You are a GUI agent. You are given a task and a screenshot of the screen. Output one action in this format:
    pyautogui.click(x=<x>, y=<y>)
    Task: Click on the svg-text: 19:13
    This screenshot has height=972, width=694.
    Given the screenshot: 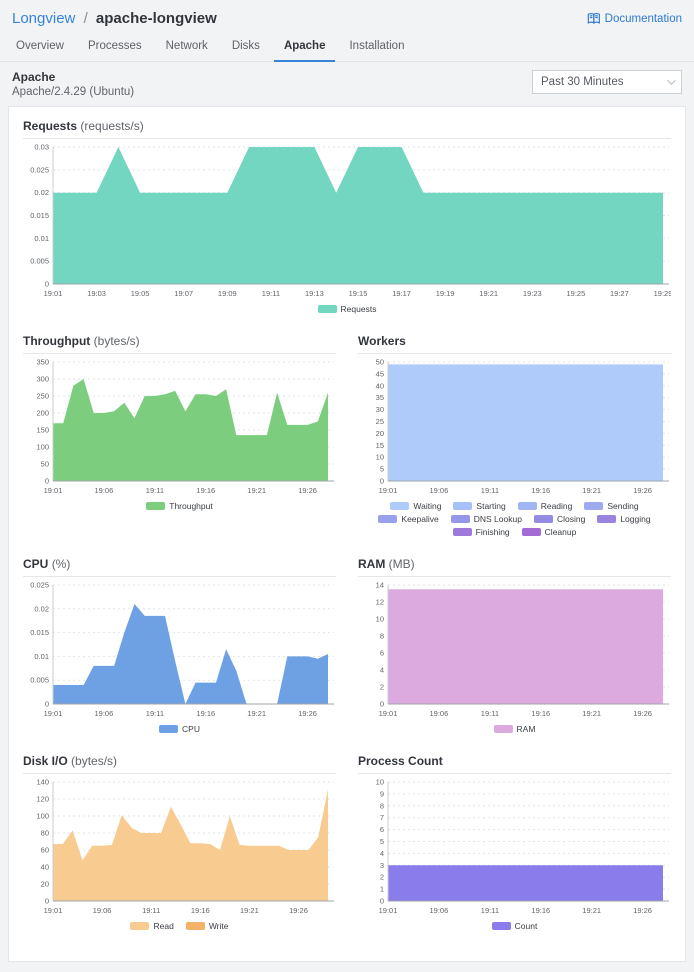 What is the action you would take?
    pyautogui.click(x=314, y=293)
    